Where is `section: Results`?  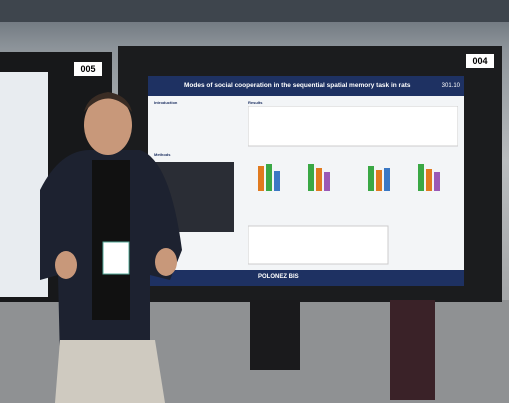
section: Results is located at coordinates (255, 102).